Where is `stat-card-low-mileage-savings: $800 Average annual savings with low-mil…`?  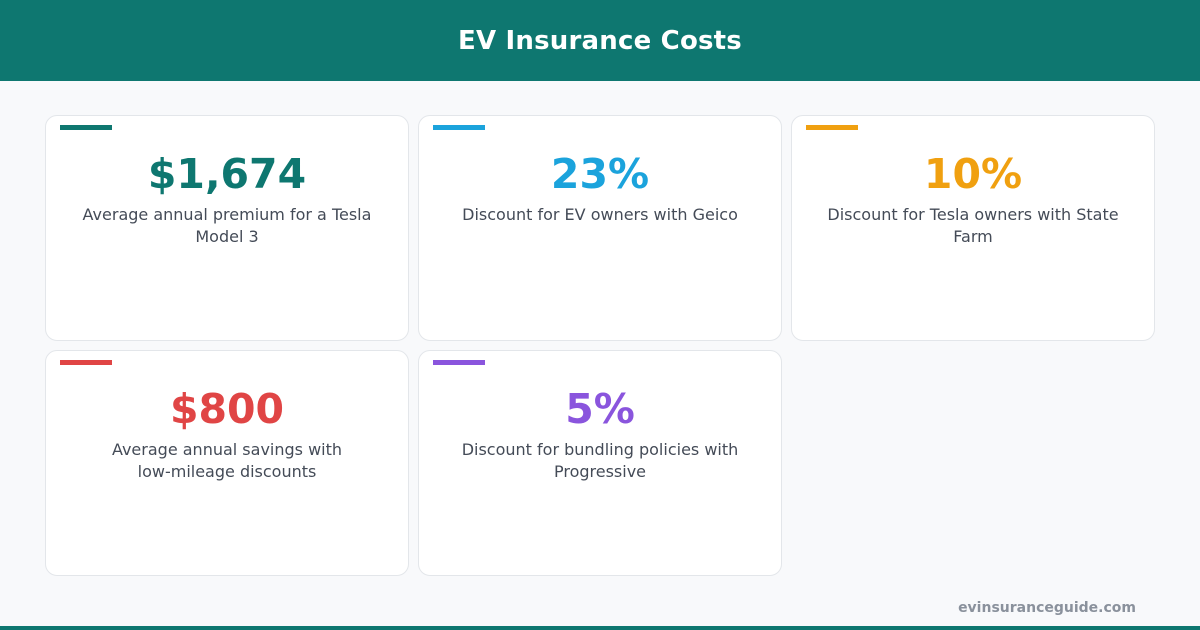 stat-card-low-mileage-savings: $800 Average annual savings with low-mil… is located at coordinates (227, 463).